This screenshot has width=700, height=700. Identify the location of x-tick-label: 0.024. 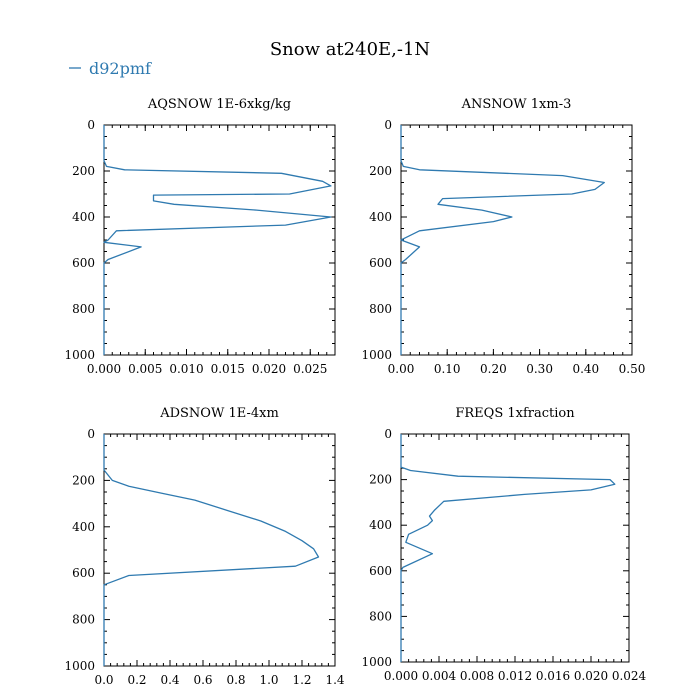
(629, 676).